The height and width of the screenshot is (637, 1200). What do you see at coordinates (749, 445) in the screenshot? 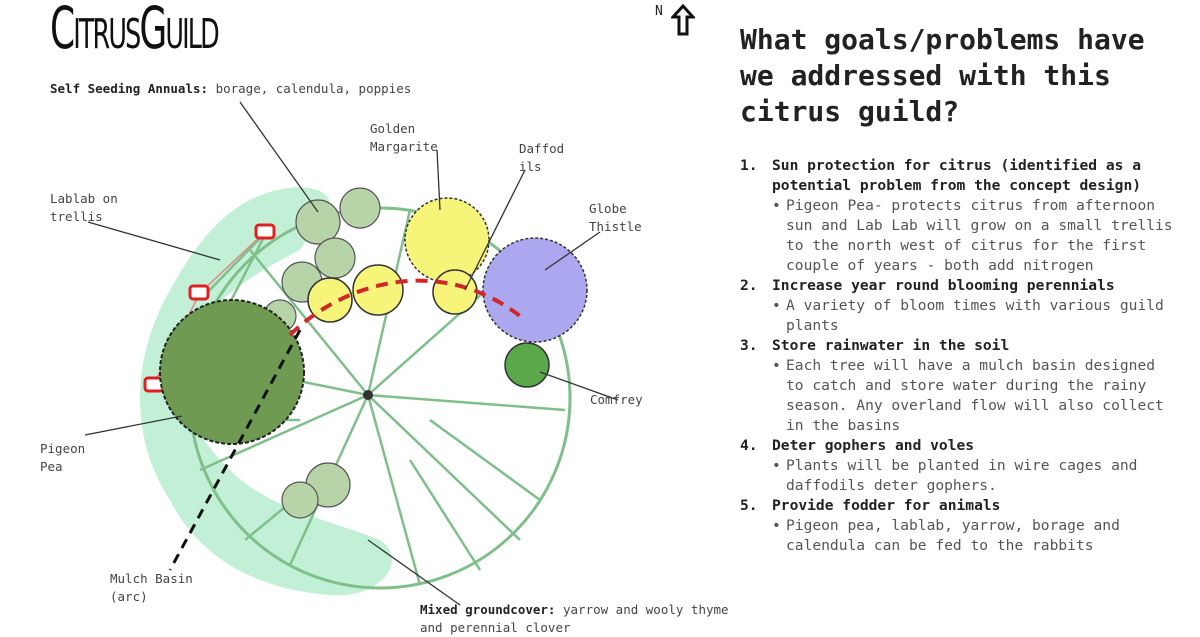
I see `goal-number: 4.` at bounding box center [749, 445].